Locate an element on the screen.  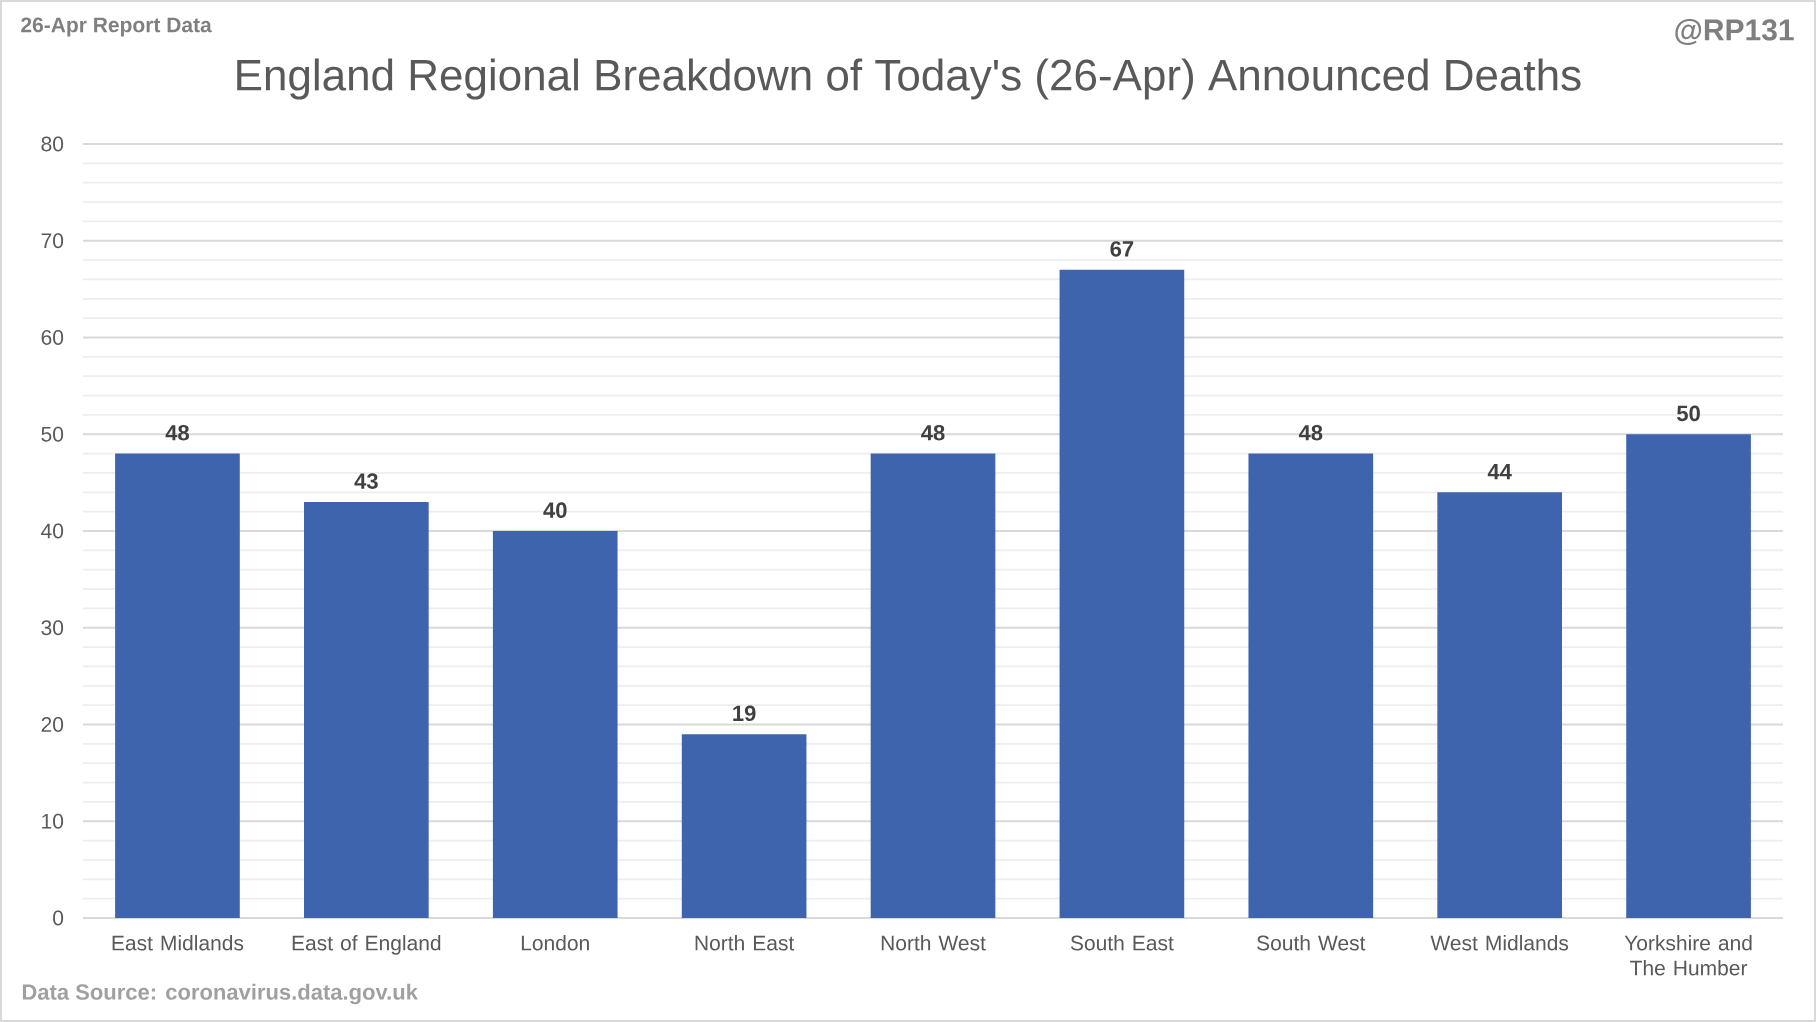
x-tick-label: South East is located at coordinates (1122, 943).